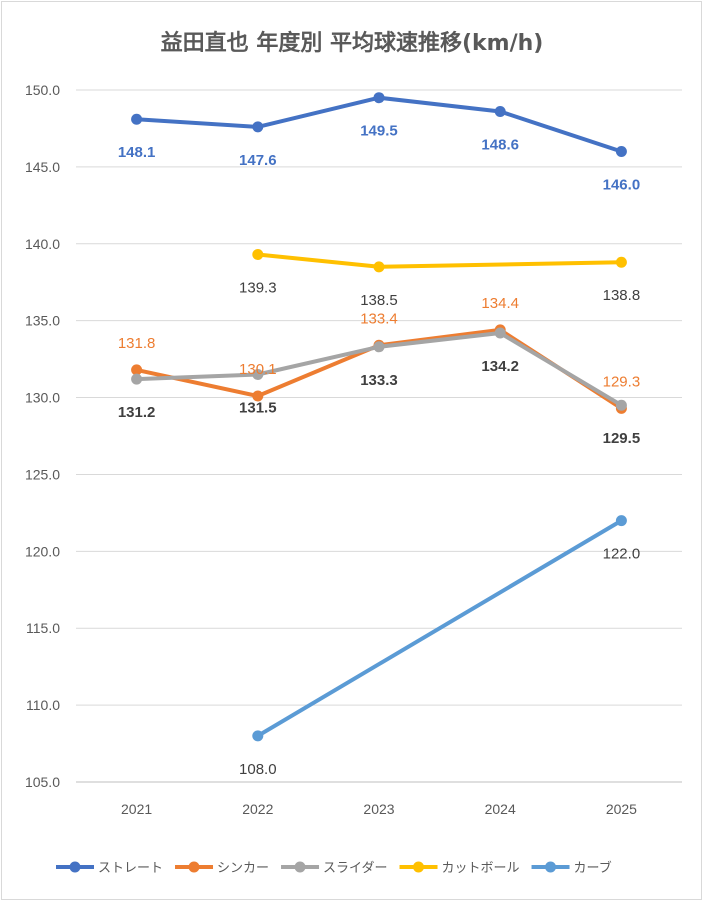 The width and height of the screenshot is (705, 903). I want to click on y-tick-label: 125.0, so click(42, 474).